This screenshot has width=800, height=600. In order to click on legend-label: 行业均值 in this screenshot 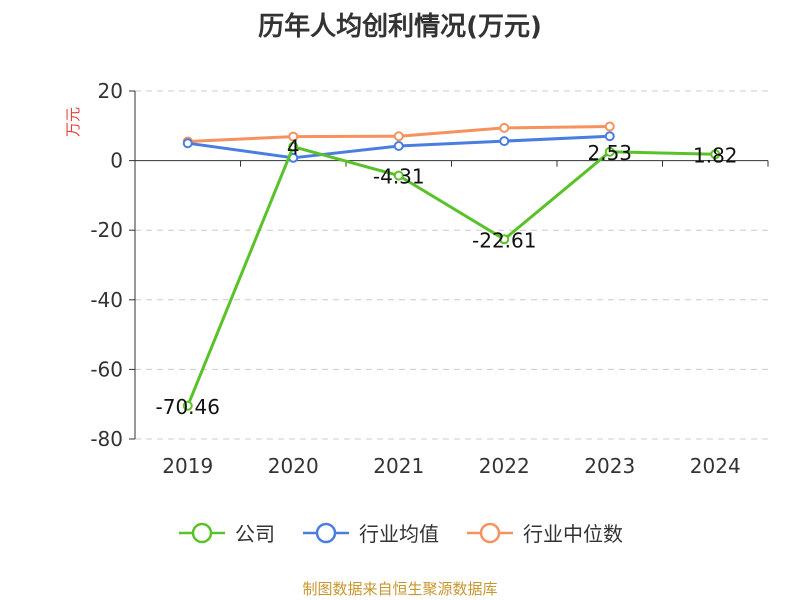, I will do `click(399, 534)`.